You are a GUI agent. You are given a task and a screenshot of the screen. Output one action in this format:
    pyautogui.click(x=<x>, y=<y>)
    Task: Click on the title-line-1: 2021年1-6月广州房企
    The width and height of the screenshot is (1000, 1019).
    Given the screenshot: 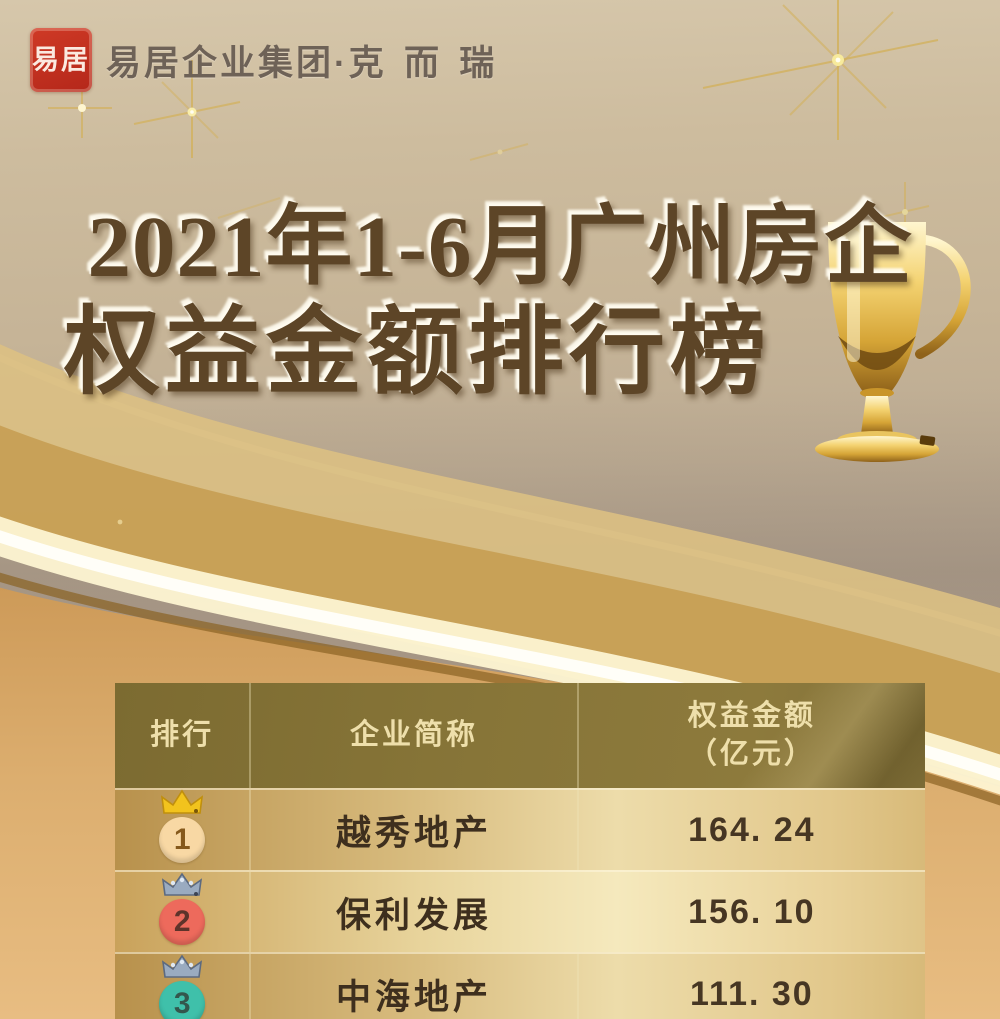 What is the action you would take?
    pyautogui.click(x=500, y=246)
    